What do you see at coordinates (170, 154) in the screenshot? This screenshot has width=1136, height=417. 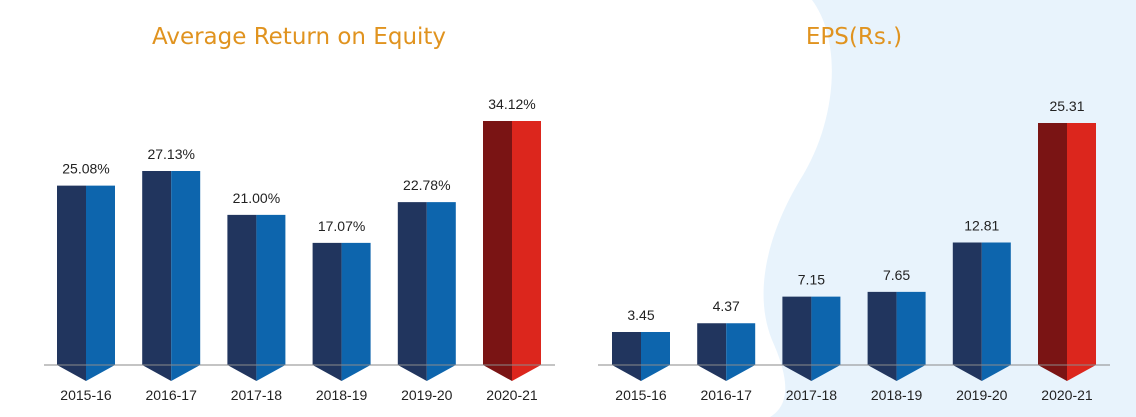 I see `data-label: 27.13%` at bounding box center [170, 154].